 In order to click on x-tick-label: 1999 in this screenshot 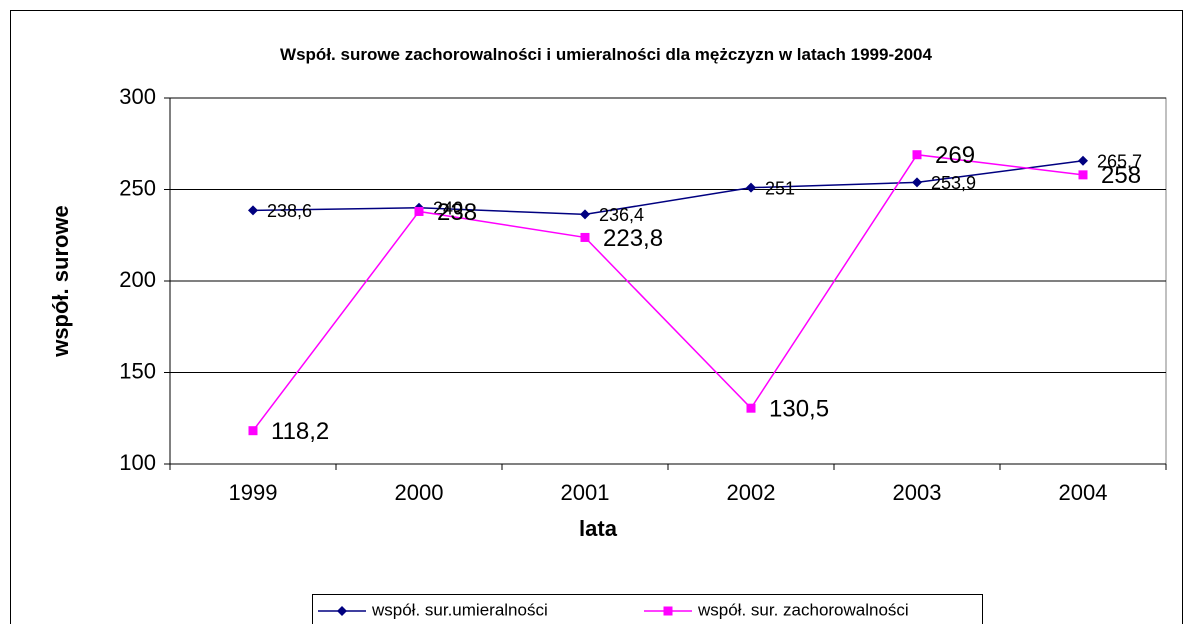, I will do `click(253, 492)`.